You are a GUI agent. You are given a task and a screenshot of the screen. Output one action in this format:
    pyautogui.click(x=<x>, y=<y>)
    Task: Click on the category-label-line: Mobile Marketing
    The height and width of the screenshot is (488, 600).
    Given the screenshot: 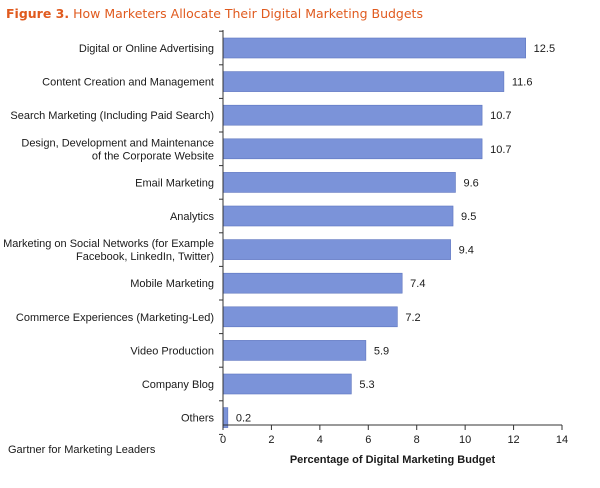 What is the action you would take?
    pyautogui.click(x=172, y=284)
    